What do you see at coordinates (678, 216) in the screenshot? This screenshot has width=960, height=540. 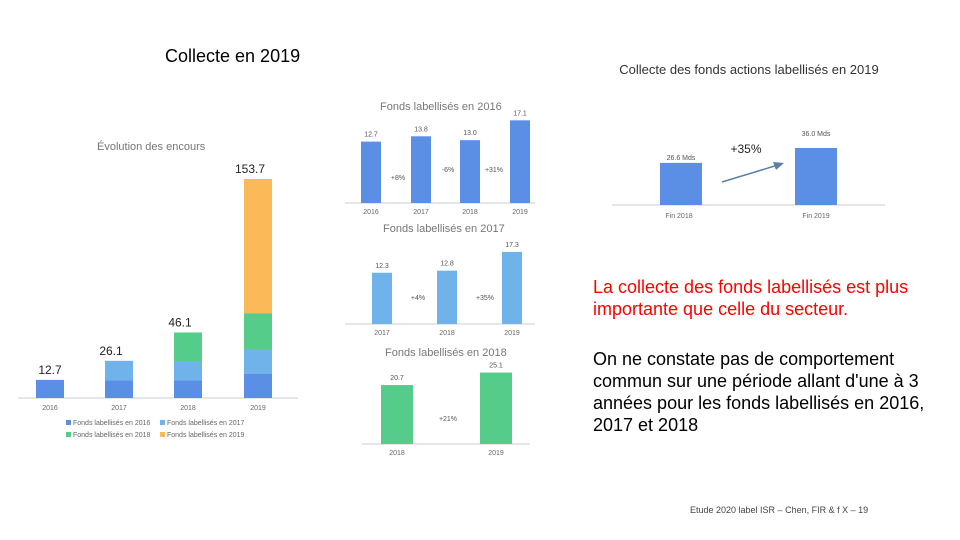 I see `tick-label: Fin 2018` at bounding box center [678, 216].